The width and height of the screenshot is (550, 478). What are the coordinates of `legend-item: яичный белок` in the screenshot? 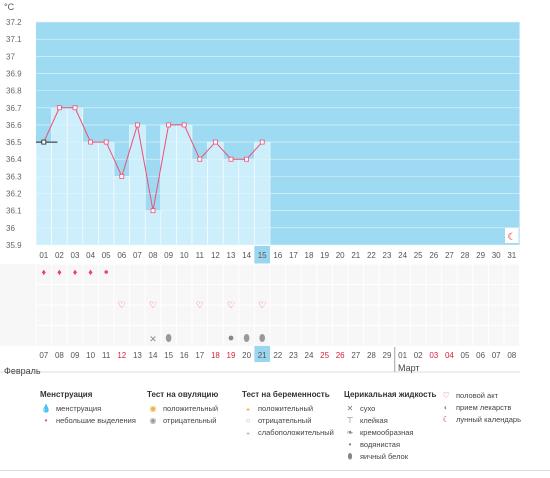 It's located at (384, 456).